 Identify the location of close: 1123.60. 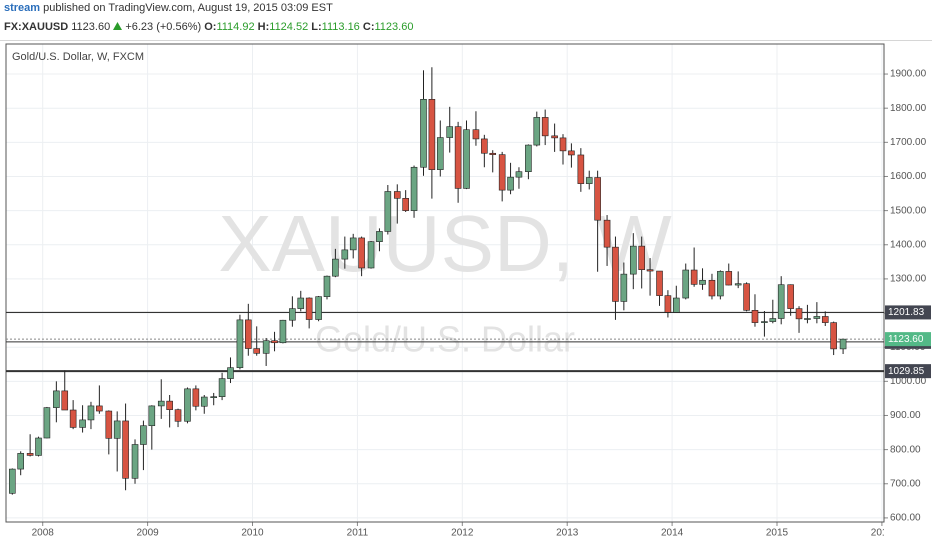
(394, 27).